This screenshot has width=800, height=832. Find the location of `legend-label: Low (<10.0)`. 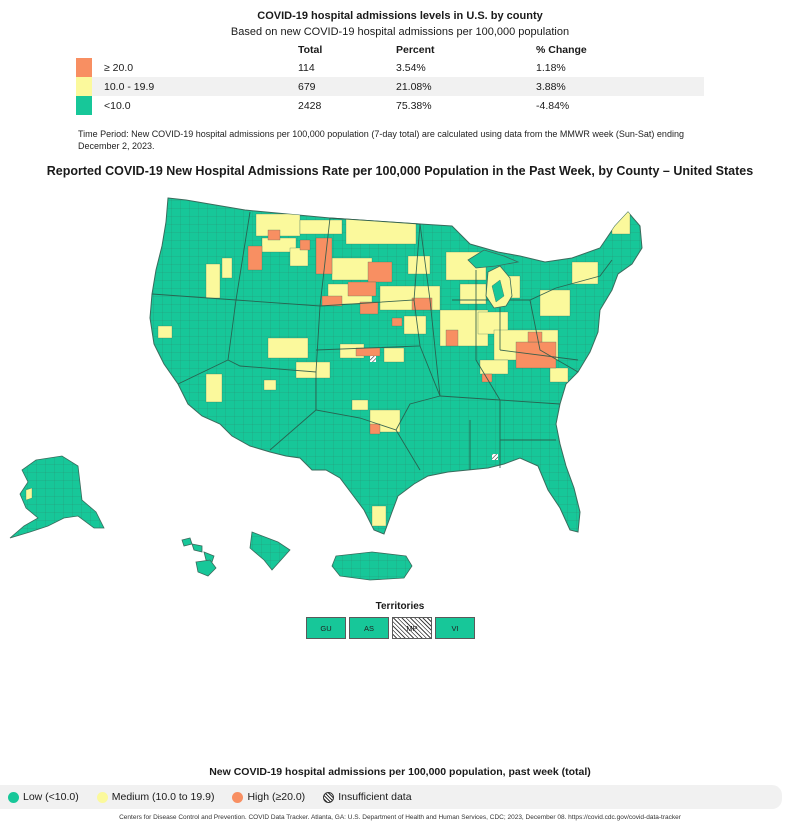

legend-label: Low (<10.0) is located at coordinates (51, 797).